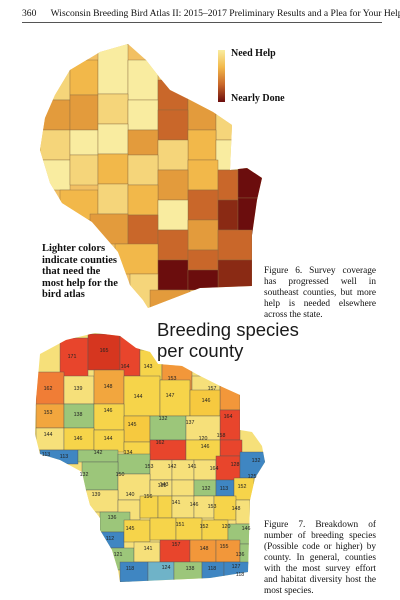  What do you see at coordinates (200, 350) in the screenshot?
I see `figure7-title-line2: per county` at bounding box center [200, 350].